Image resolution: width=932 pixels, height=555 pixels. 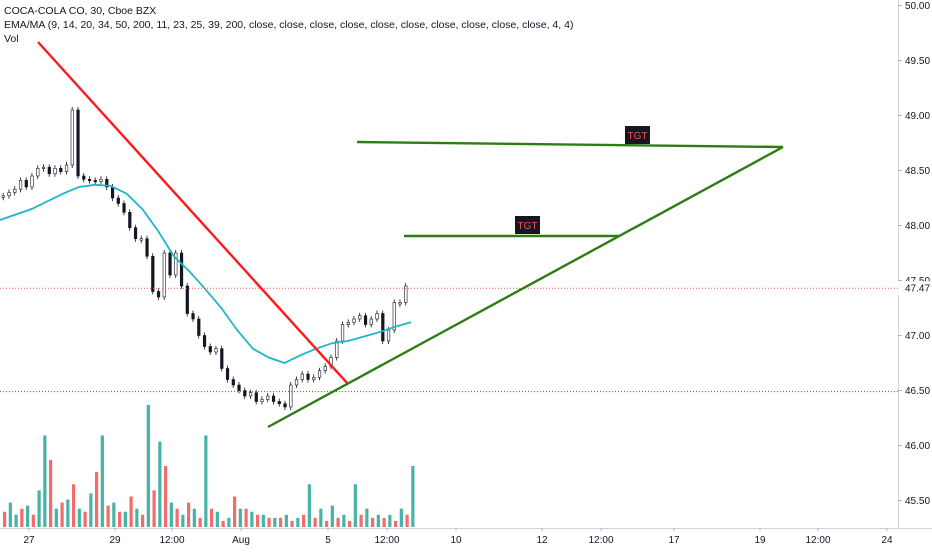 What do you see at coordinates (80, 11) in the screenshot?
I see `symbol-title: COCA-COLA CO, 30, Cboe BZX` at bounding box center [80, 11].